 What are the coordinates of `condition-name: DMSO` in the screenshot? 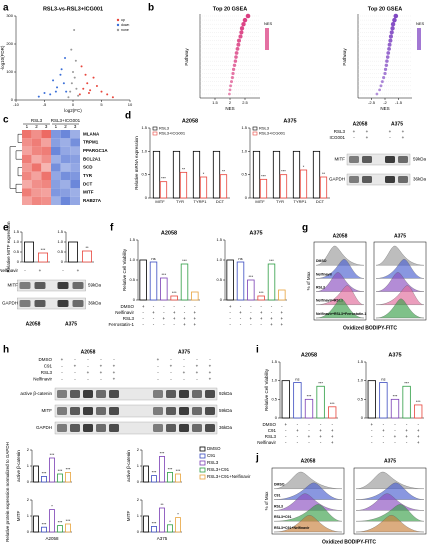 It's located at (270, 424).